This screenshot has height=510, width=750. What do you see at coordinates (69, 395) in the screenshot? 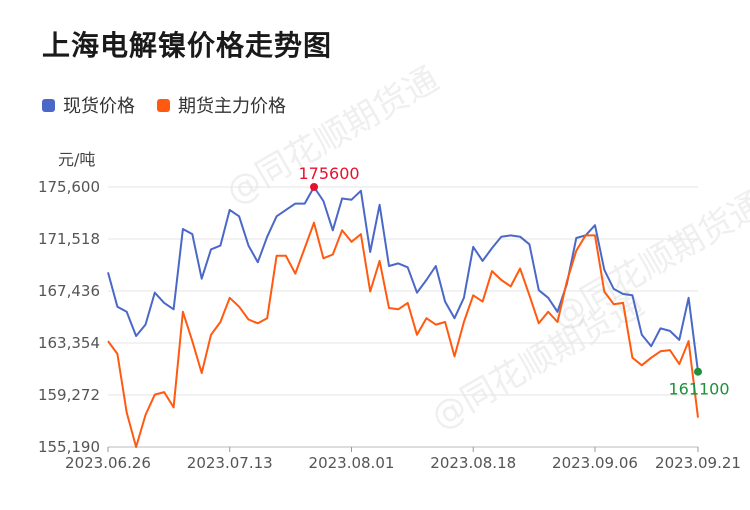
I see `y-tick-label: 159,272` at bounding box center [69, 395].